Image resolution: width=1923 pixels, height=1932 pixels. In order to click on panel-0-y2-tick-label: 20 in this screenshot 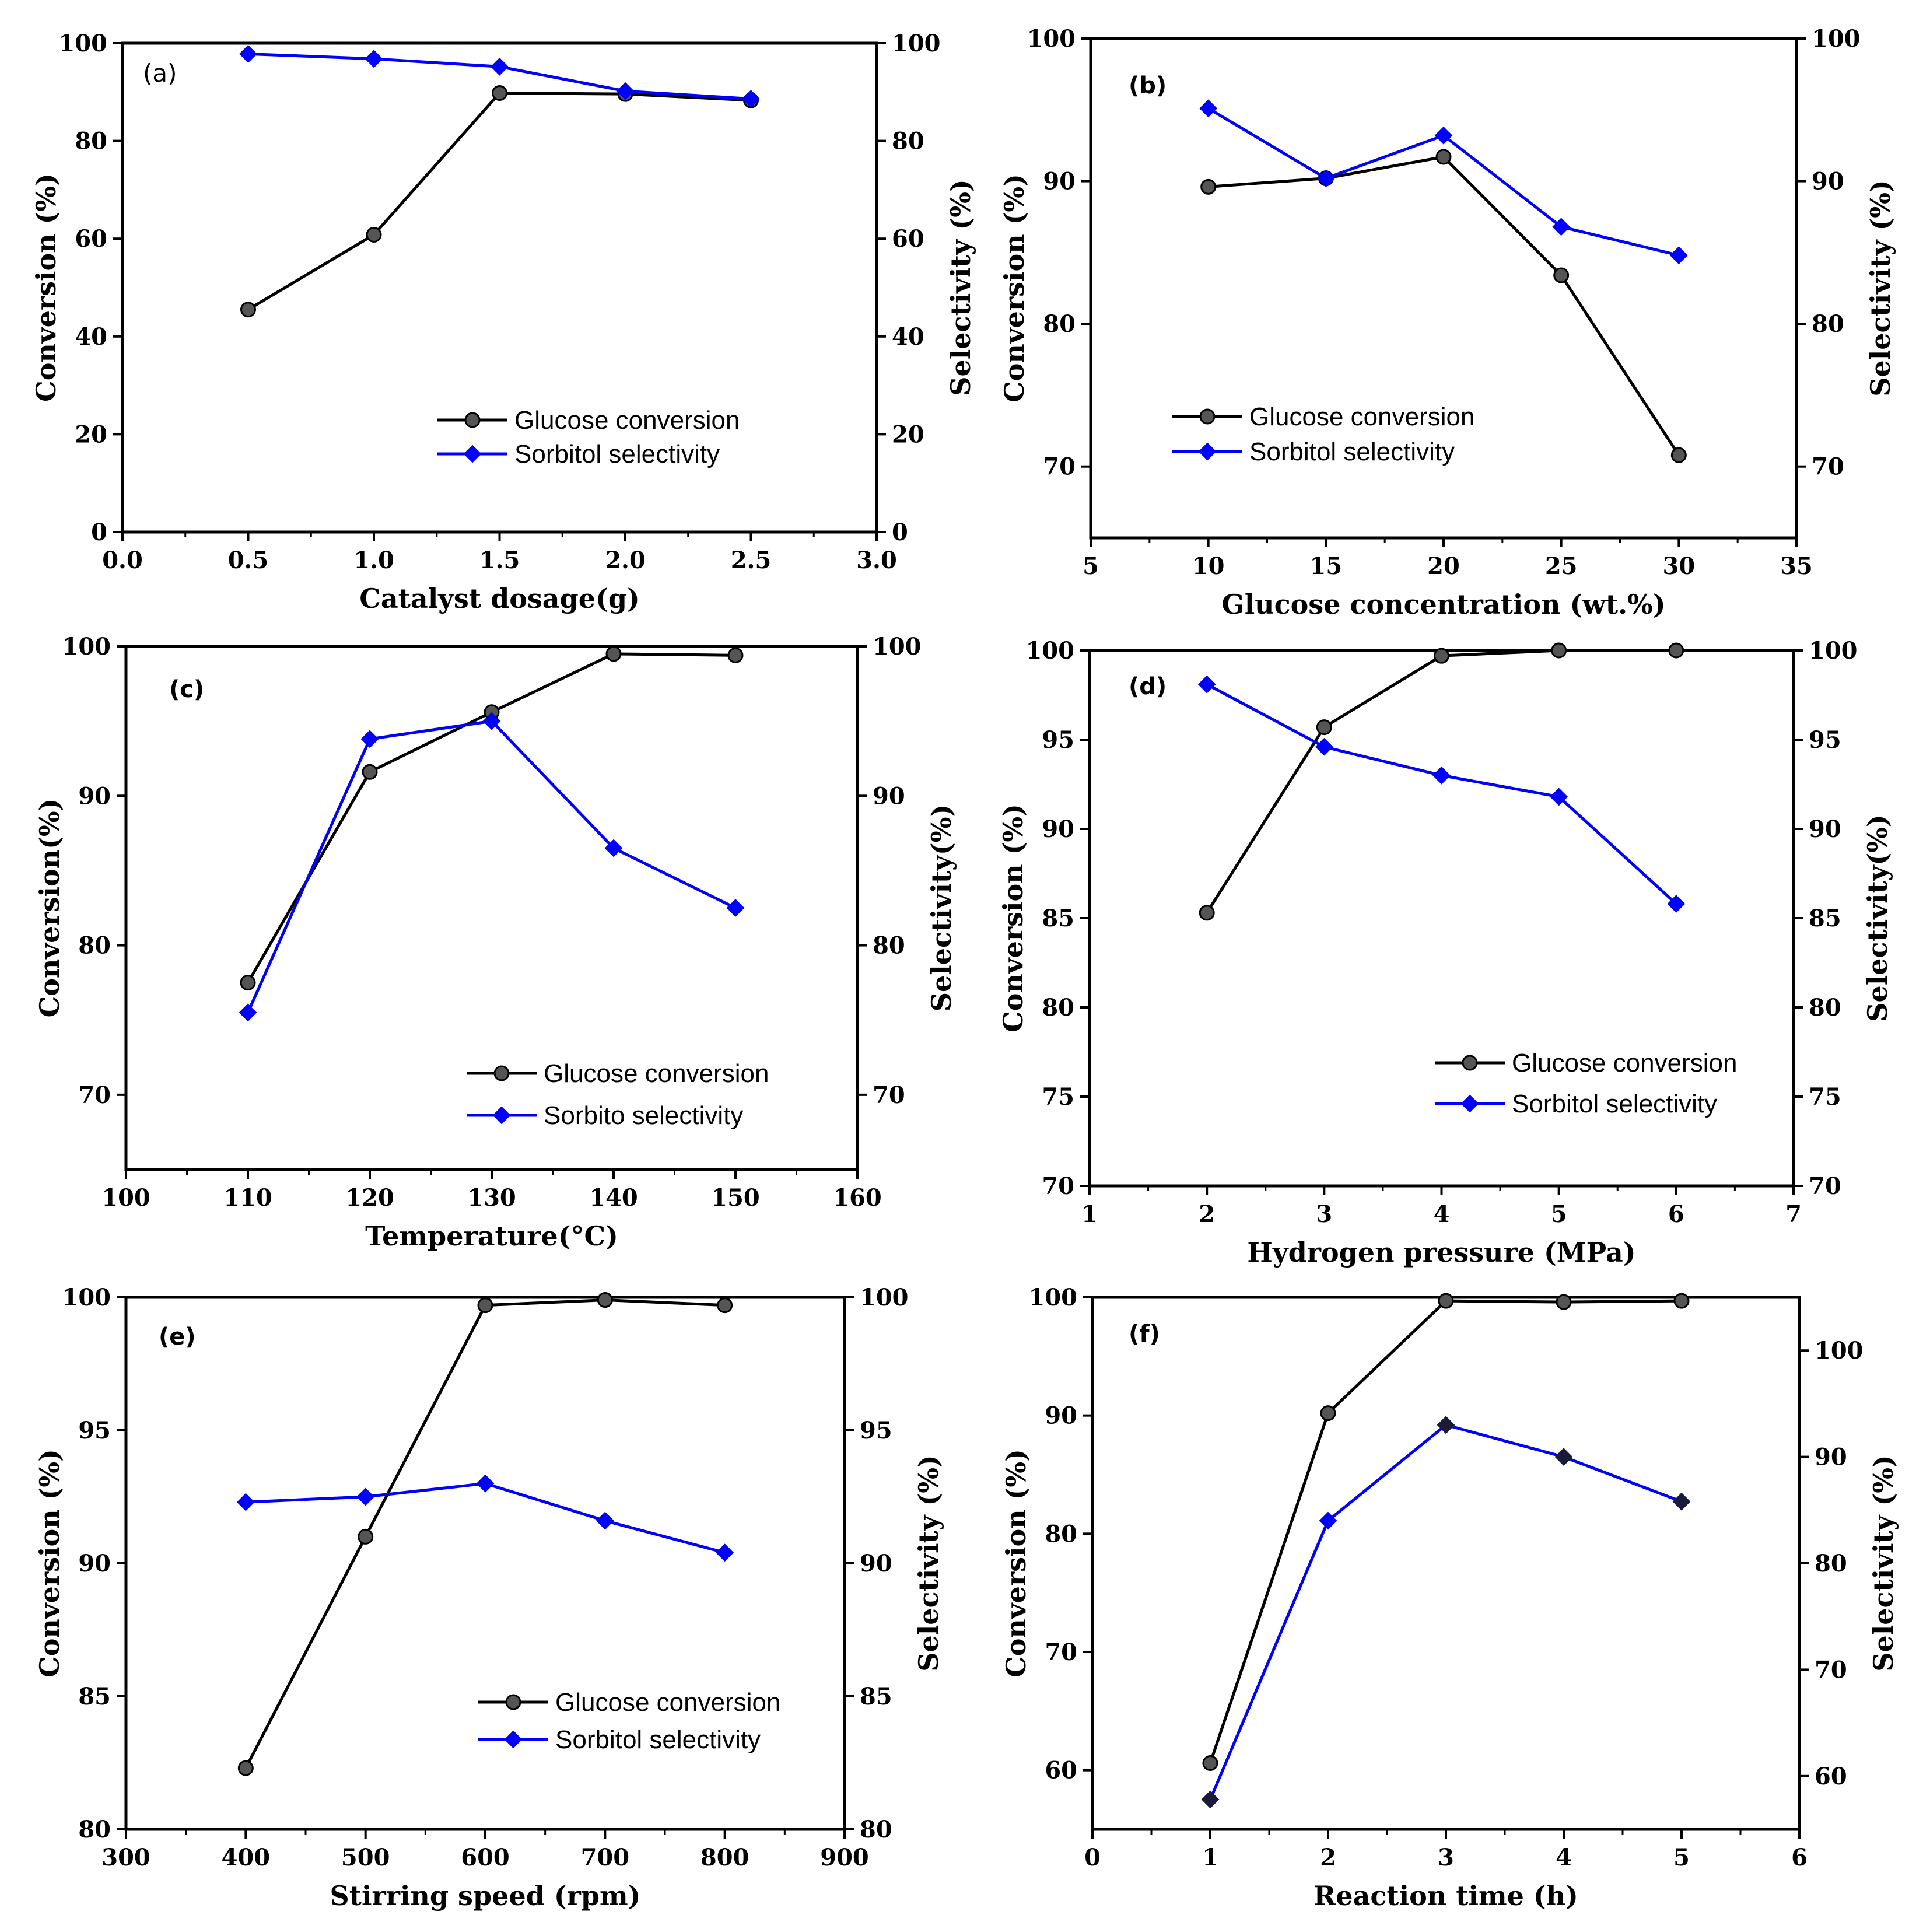, I will do `click(908, 434)`.